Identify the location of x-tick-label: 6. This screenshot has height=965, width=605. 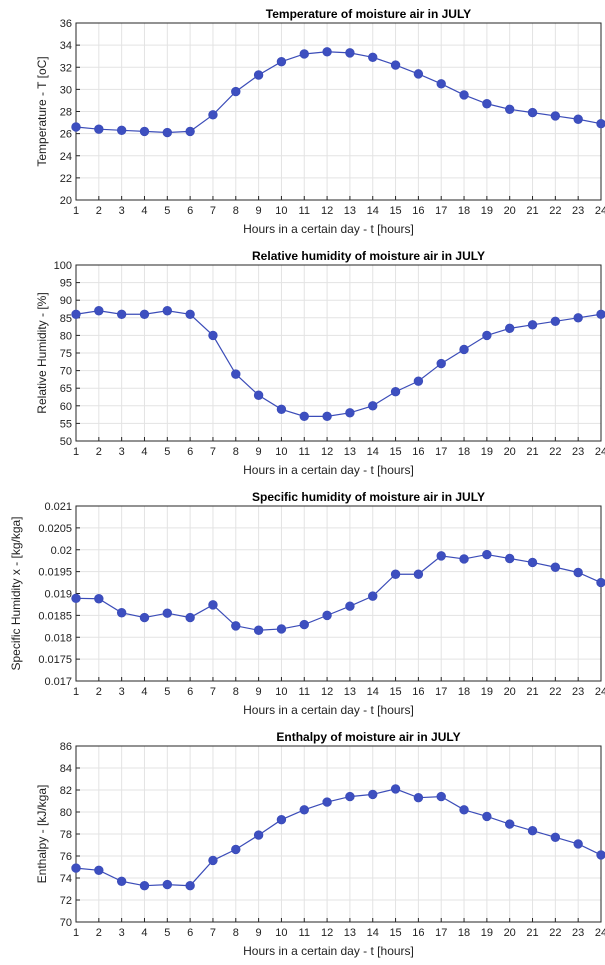
(190, 452).